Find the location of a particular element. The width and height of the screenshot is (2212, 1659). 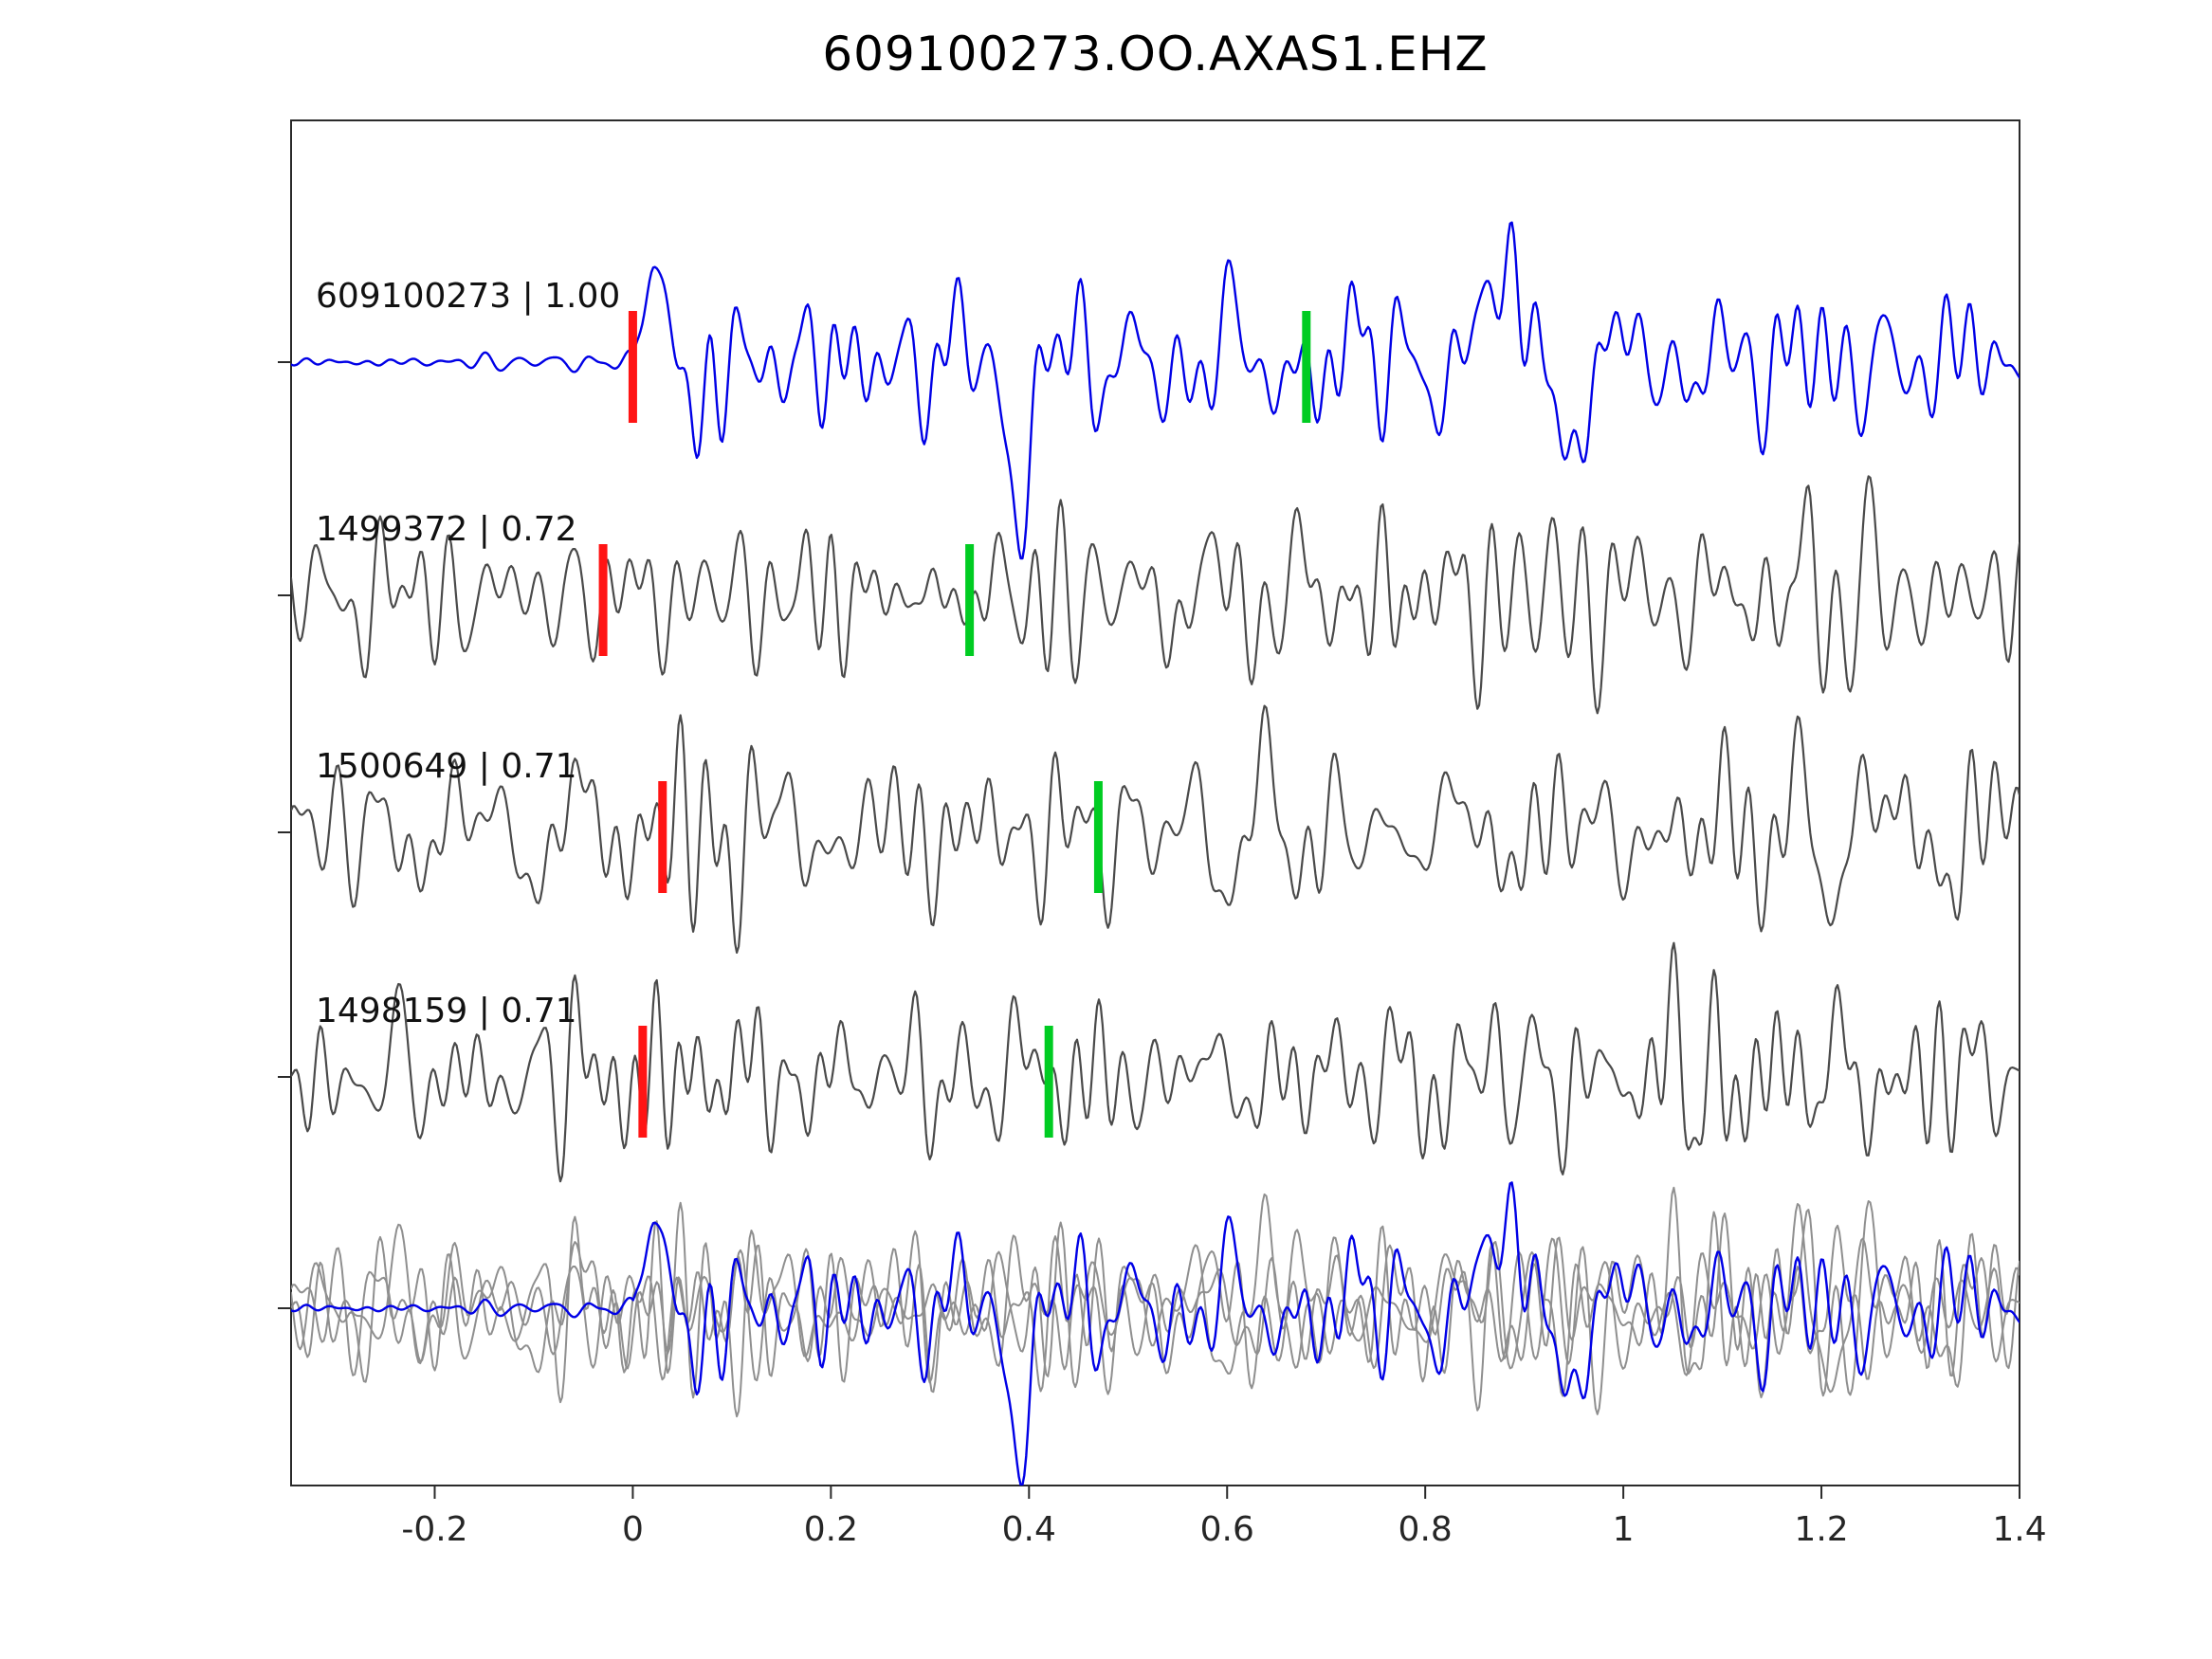

x-tick-label: 1.4 is located at coordinates (2019, 1529).